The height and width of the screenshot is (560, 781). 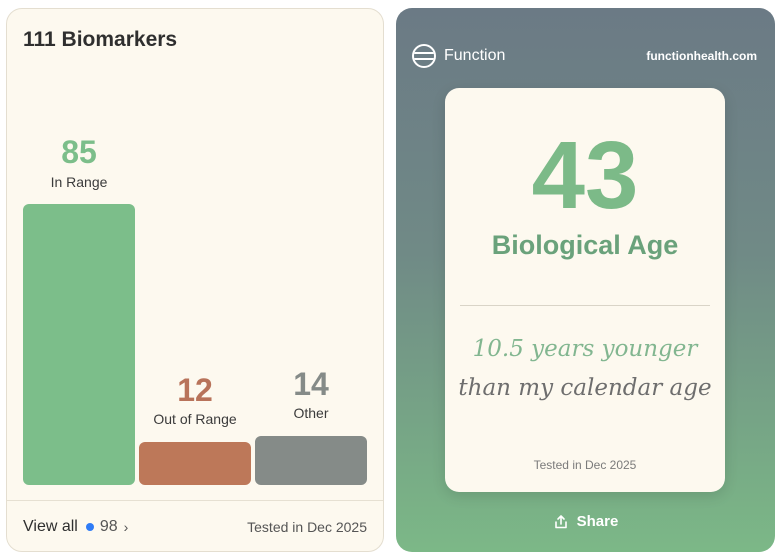 I want to click on bar-out-of-range: 12 Out of Range, so click(x=195, y=427).